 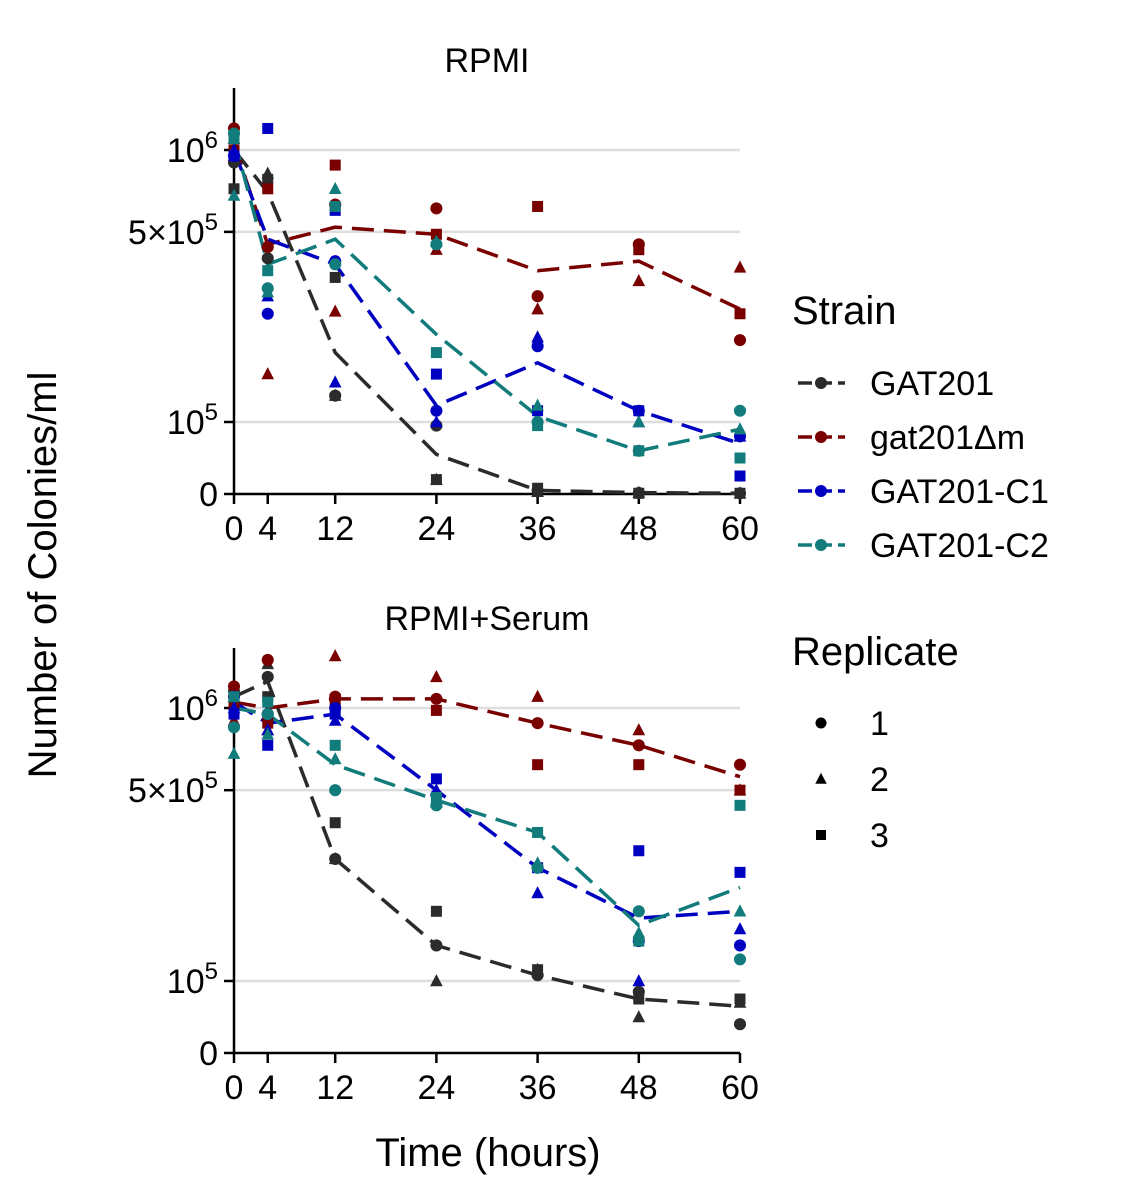 What do you see at coordinates (639, 529) in the screenshot?
I see `x-tick-label: 48` at bounding box center [639, 529].